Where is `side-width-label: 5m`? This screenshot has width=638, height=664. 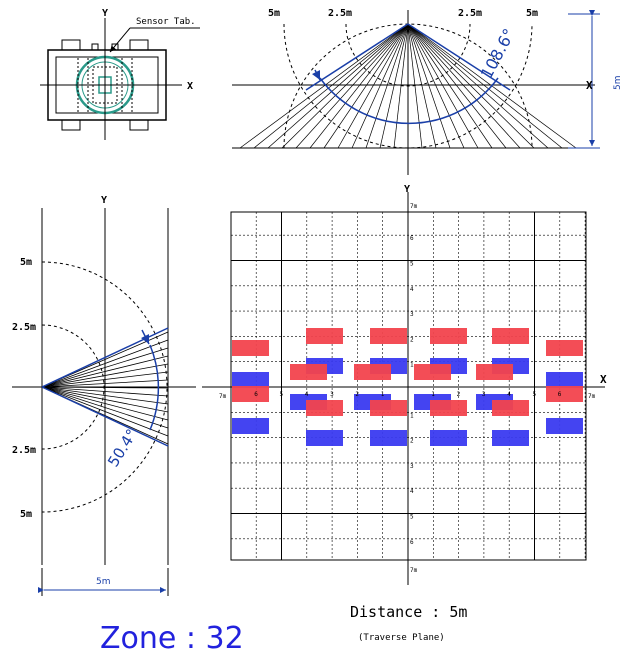 side-width-label: 5m is located at coordinates (103, 582).